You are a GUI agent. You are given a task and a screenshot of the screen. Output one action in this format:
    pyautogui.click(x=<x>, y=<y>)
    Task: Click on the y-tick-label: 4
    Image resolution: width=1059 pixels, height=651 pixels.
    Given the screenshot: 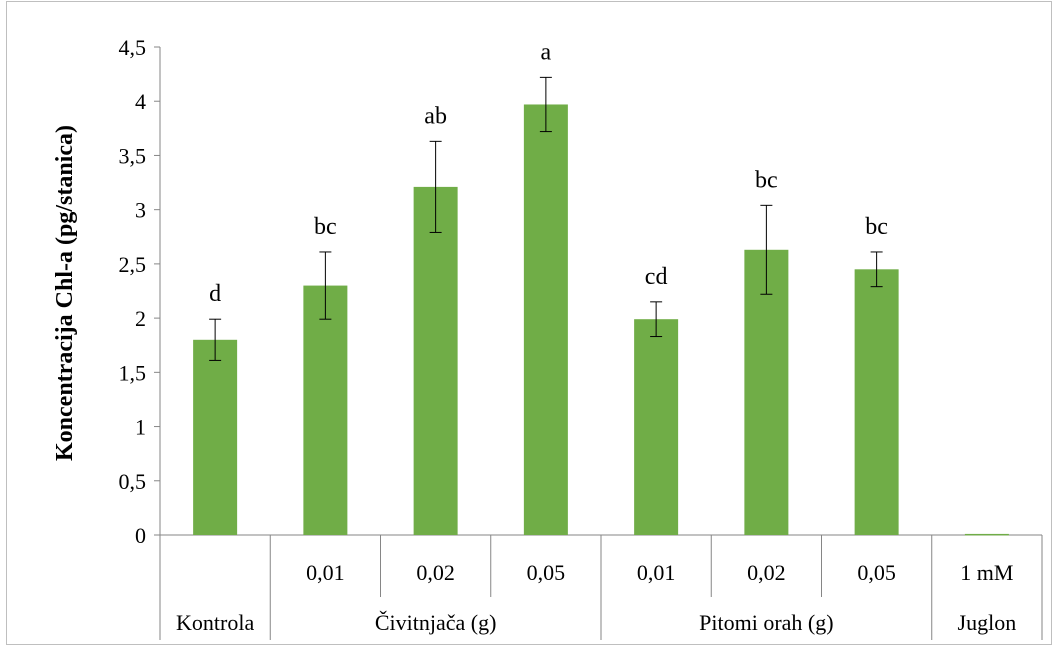 What is the action you would take?
    pyautogui.click(x=140, y=101)
    